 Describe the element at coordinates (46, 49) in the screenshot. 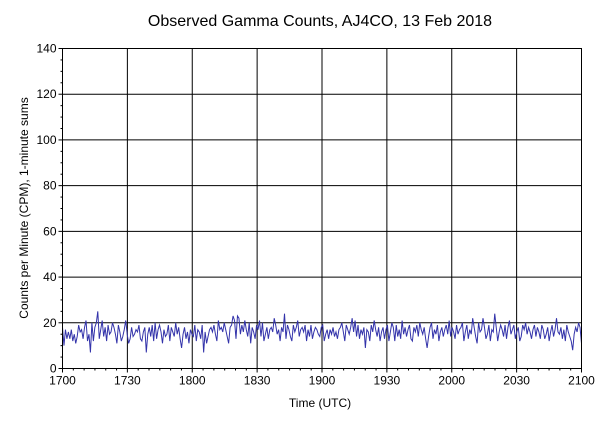

I see `y-tick-label: 140` at that location.